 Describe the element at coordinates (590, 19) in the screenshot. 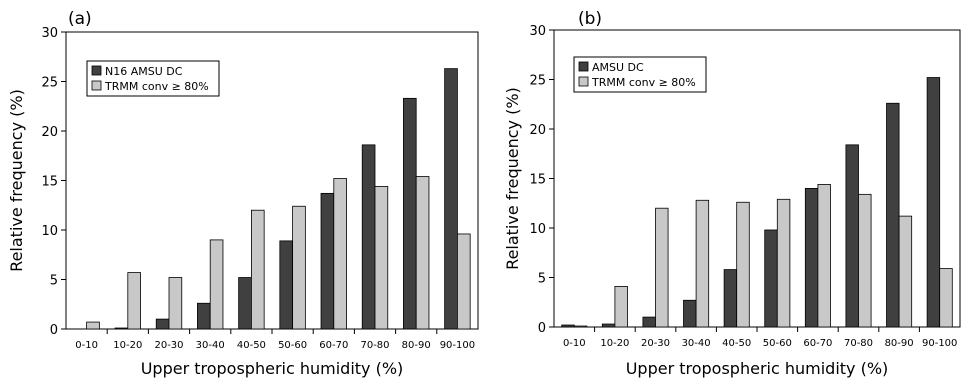

I see `panel-label: (b)` at that location.